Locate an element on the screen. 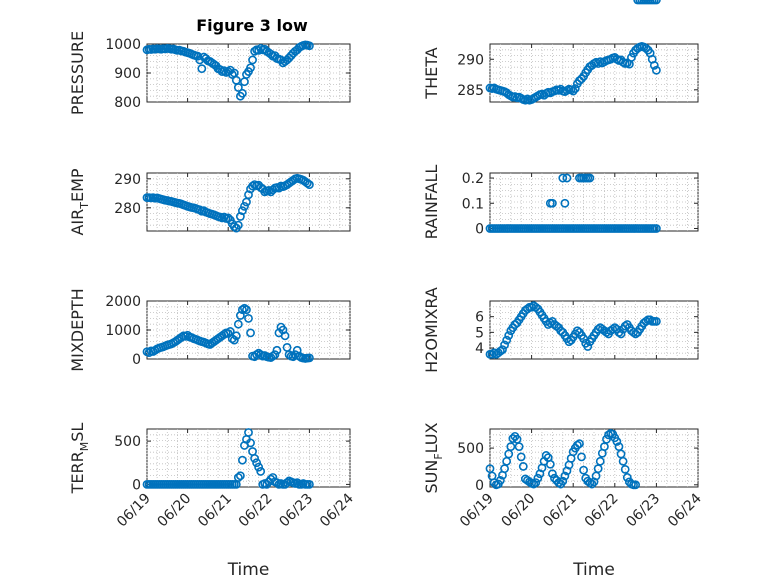 The width and height of the screenshot is (778, 583). subplot-air-temp: 280 290 AIRTEMP is located at coordinates (209, 202).